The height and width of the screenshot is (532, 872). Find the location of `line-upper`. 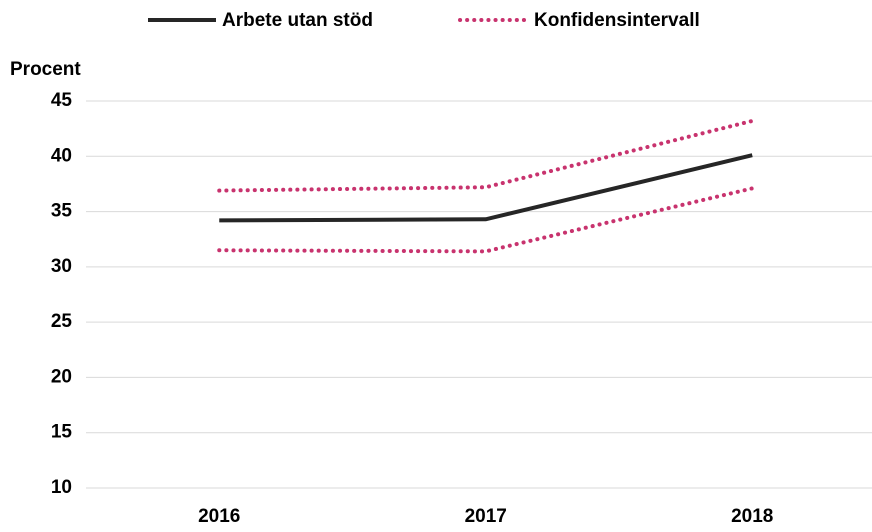

line-upper is located at coordinates (486, 155).